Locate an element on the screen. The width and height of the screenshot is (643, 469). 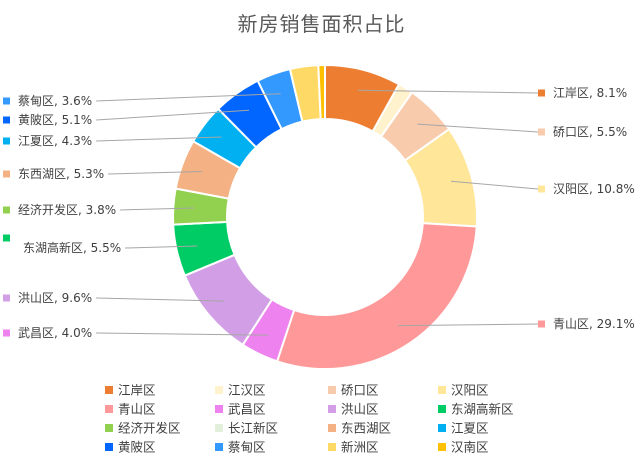
legend-swatch-新洲区 is located at coordinates (332, 447).